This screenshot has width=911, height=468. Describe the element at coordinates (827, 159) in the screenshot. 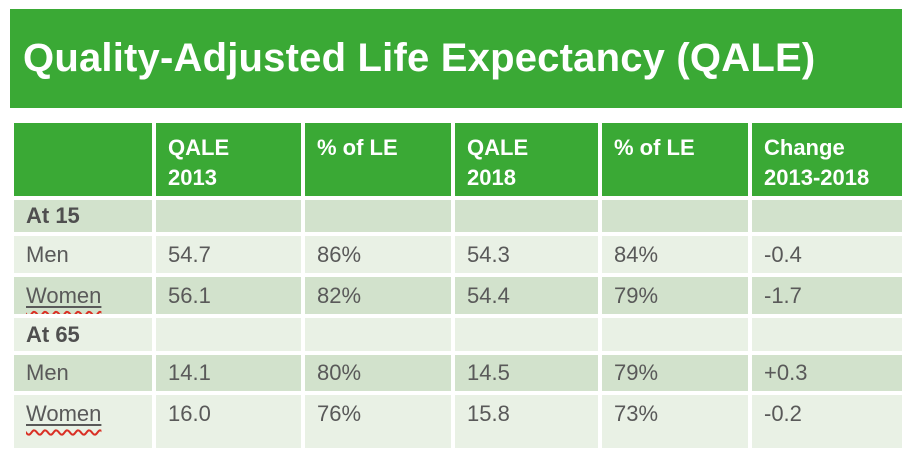

I see `col-header-change: Change 2013-2018` at that location.